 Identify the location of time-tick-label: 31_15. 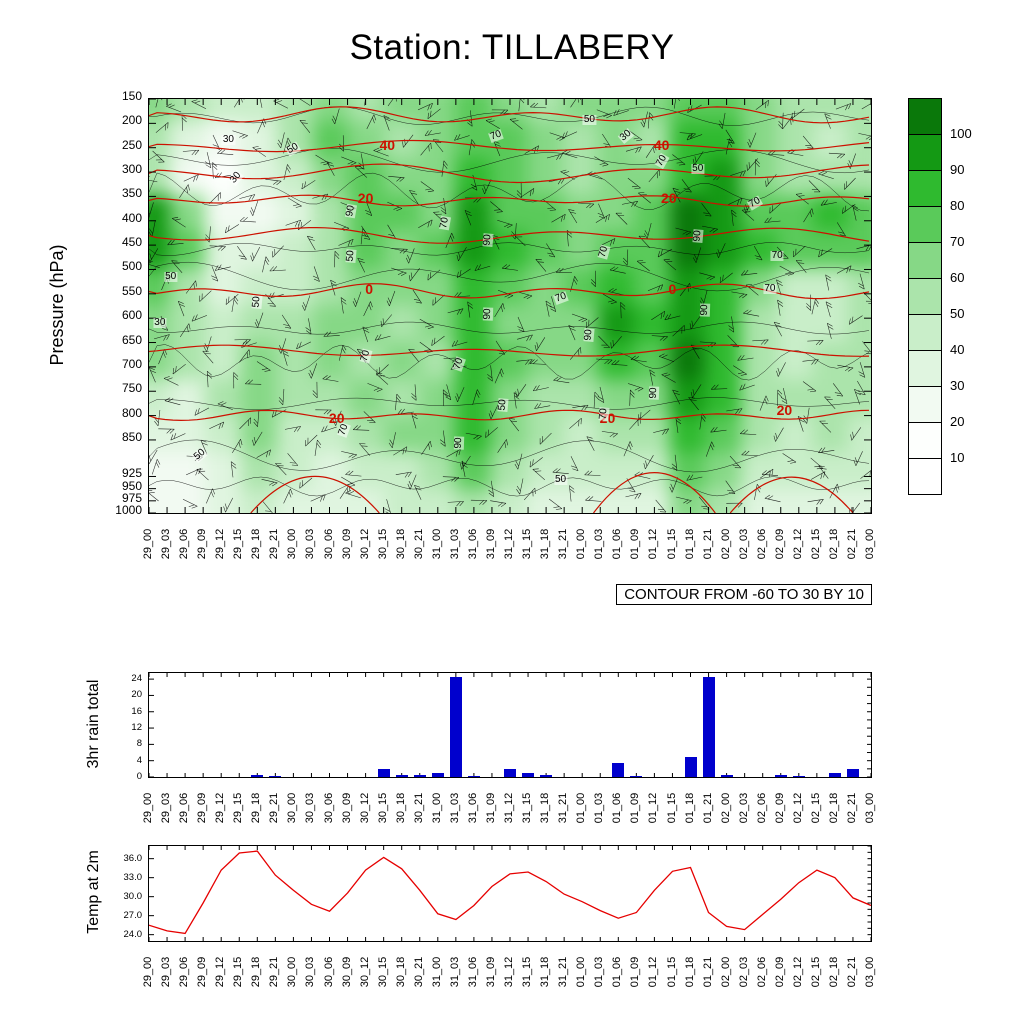
(527, 972).